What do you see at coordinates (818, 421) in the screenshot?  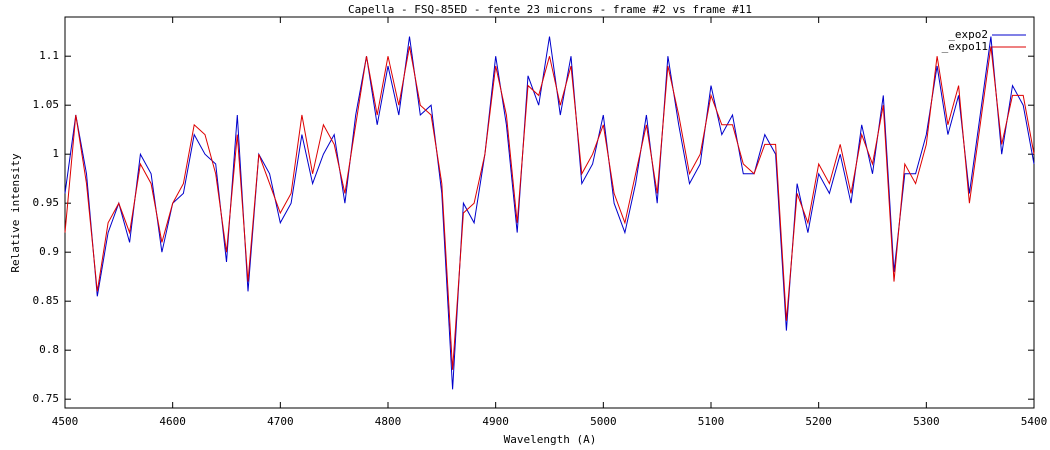 I see `x-tick-label: 5200` at bounding box center [818, 421].